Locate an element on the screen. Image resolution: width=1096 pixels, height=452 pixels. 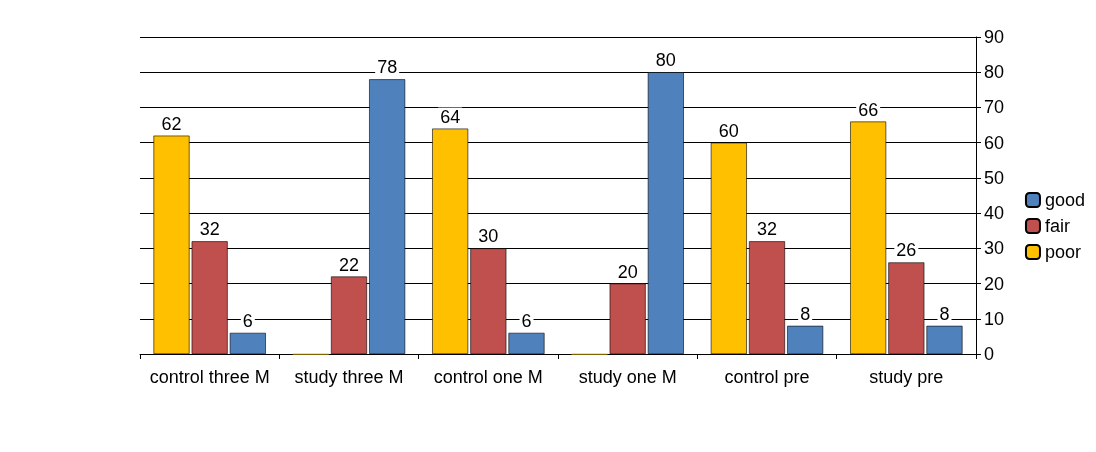
x-tick-label: study one M is located at coordinates (627, 377).